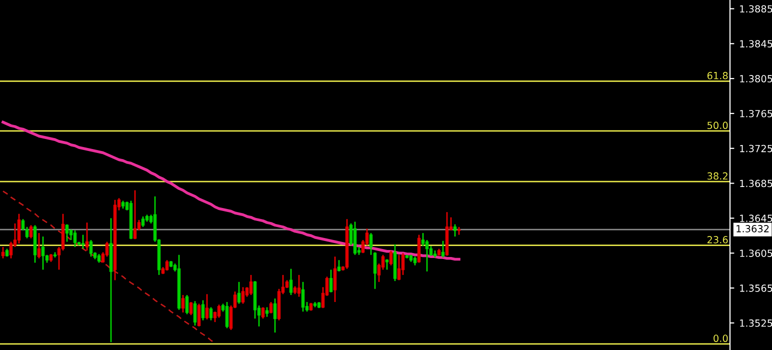  Describe the element at coordinates (756, 218) in the screenshot. I see `y-tick-label: 1.3645` at that location.